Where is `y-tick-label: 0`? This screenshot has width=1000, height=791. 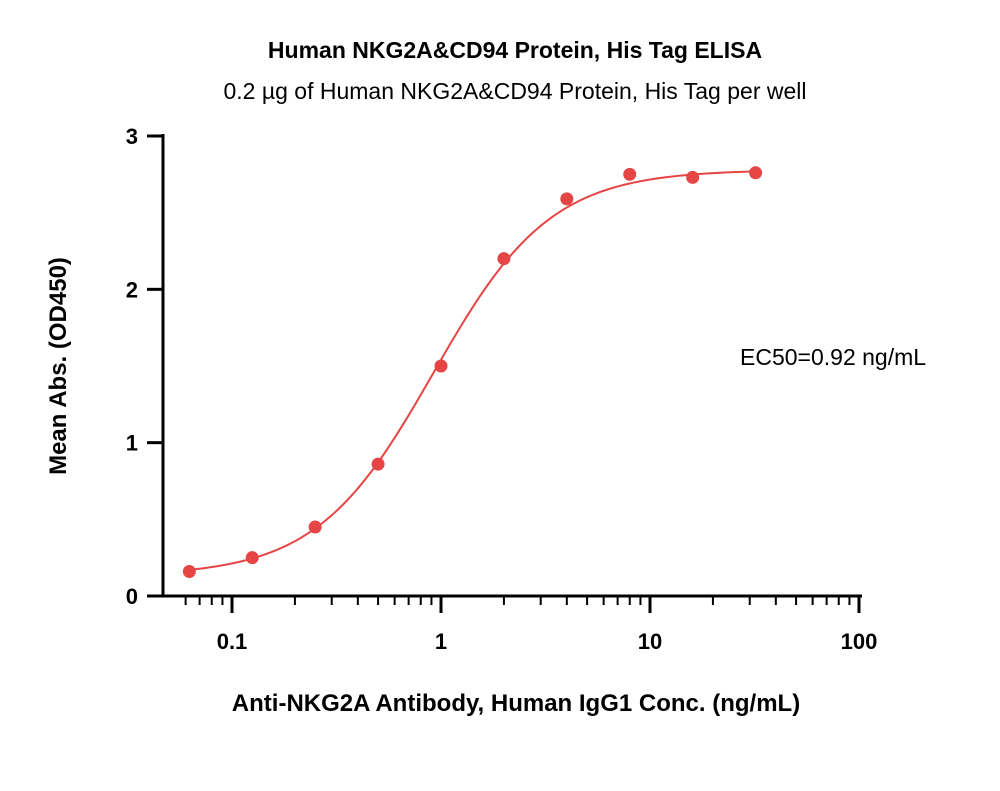 y-tick-label: 0 is located at coordinates (132, 596).